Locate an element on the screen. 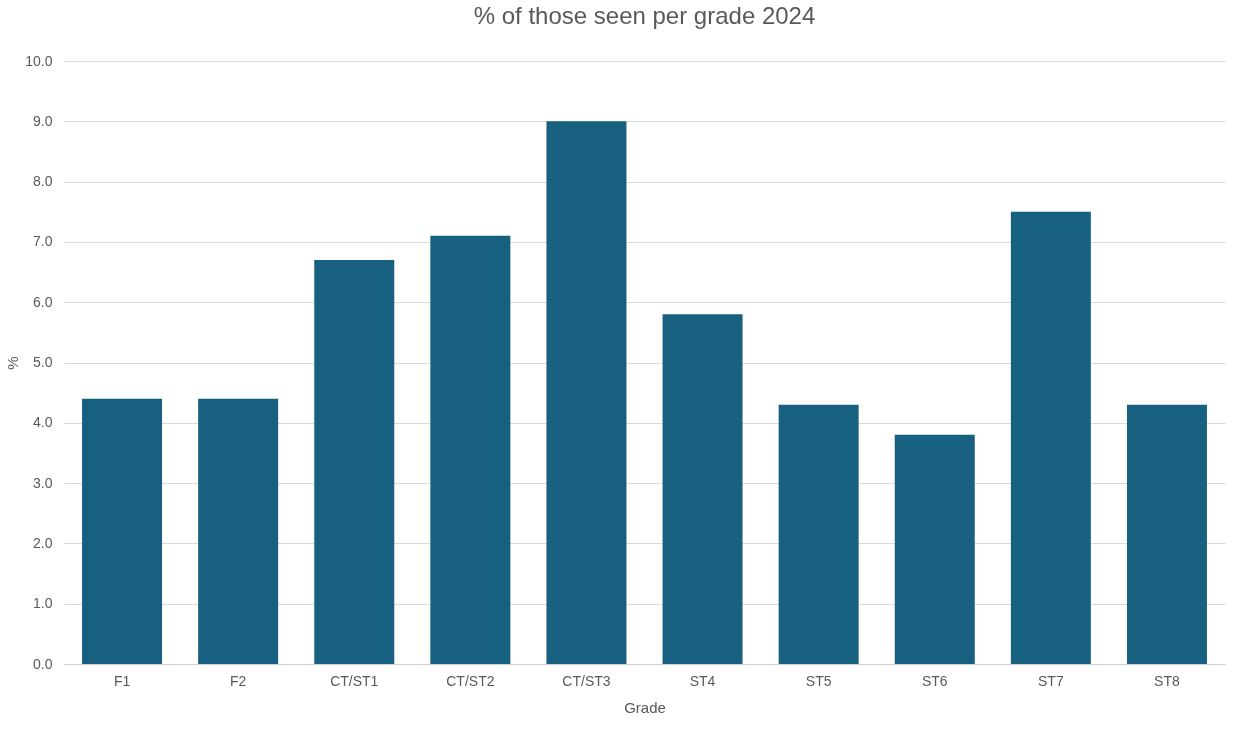 Image resolution: width=1256 pixels, height=740 pixels. x-axis-title: Grade is located at coordinates (645, 707).